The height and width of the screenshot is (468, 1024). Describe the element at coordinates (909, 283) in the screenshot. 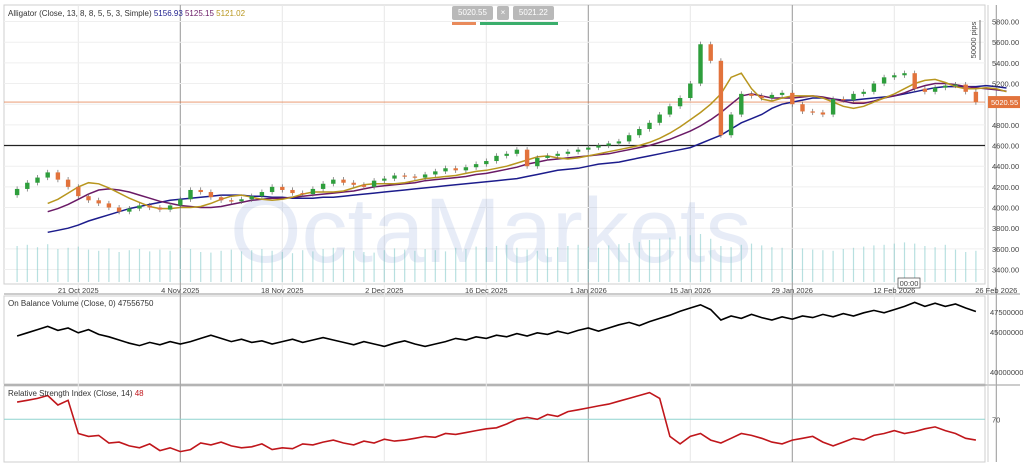

I see `time-label-box` at that location.